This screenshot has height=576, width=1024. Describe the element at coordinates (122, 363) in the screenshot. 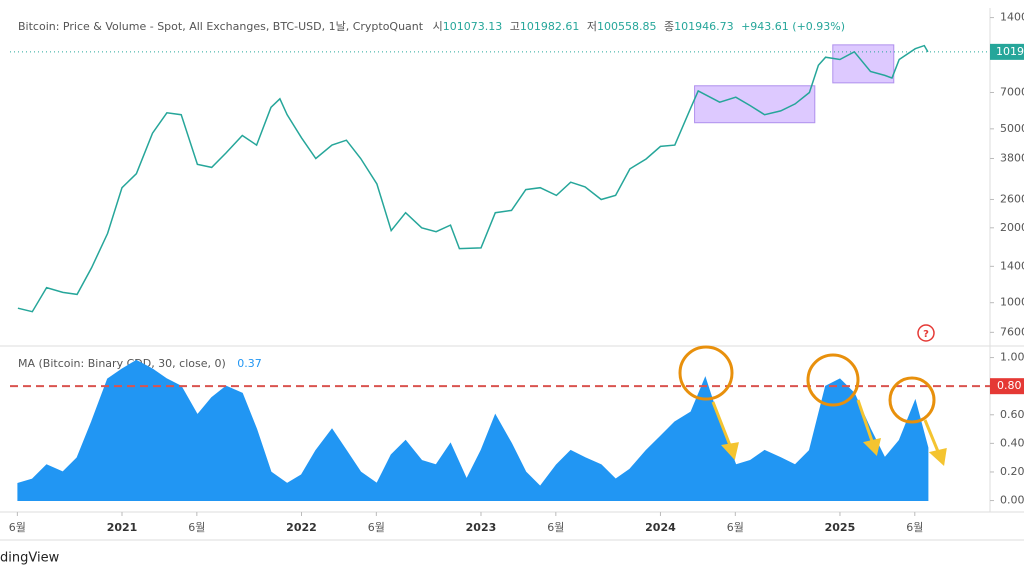

I see `indicator-title: MA (Bitcoin: Binary CDD, 30, close, 0)` at that location.